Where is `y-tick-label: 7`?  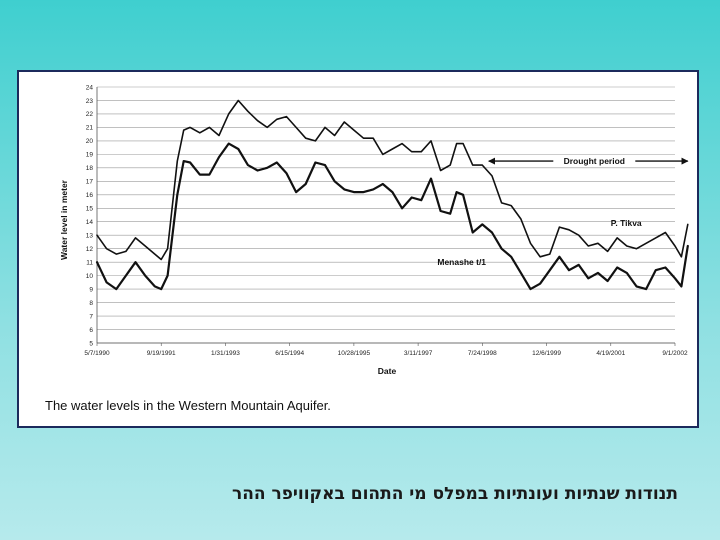 y-tick-label: 7 is located at coordinates (91, 316).